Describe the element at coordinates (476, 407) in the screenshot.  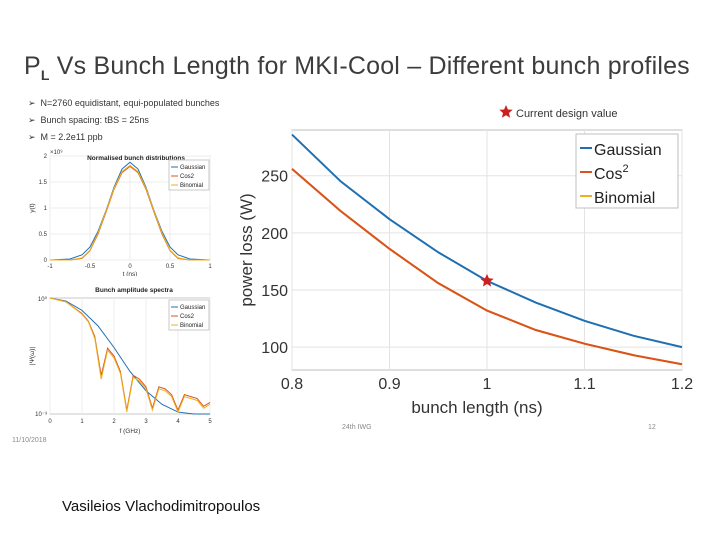
I see `x-axis-label: bunch length (ns)` at that location.